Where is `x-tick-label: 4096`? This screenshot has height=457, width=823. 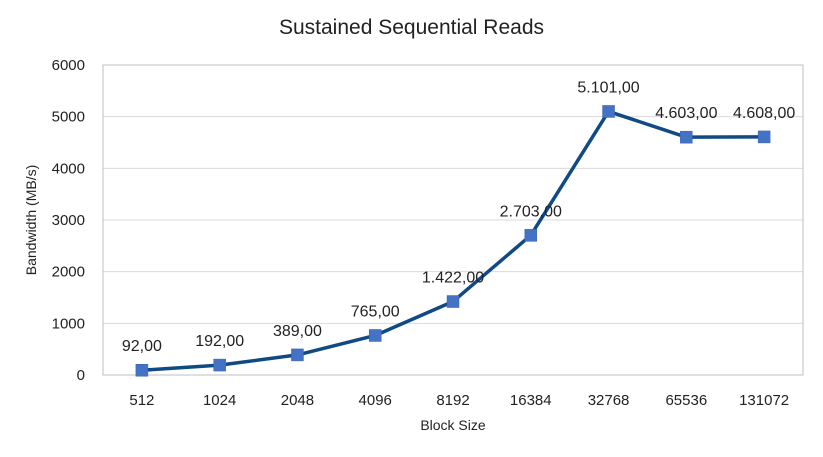 x-tick-label: 4096 is located at coordinates (375, 400).